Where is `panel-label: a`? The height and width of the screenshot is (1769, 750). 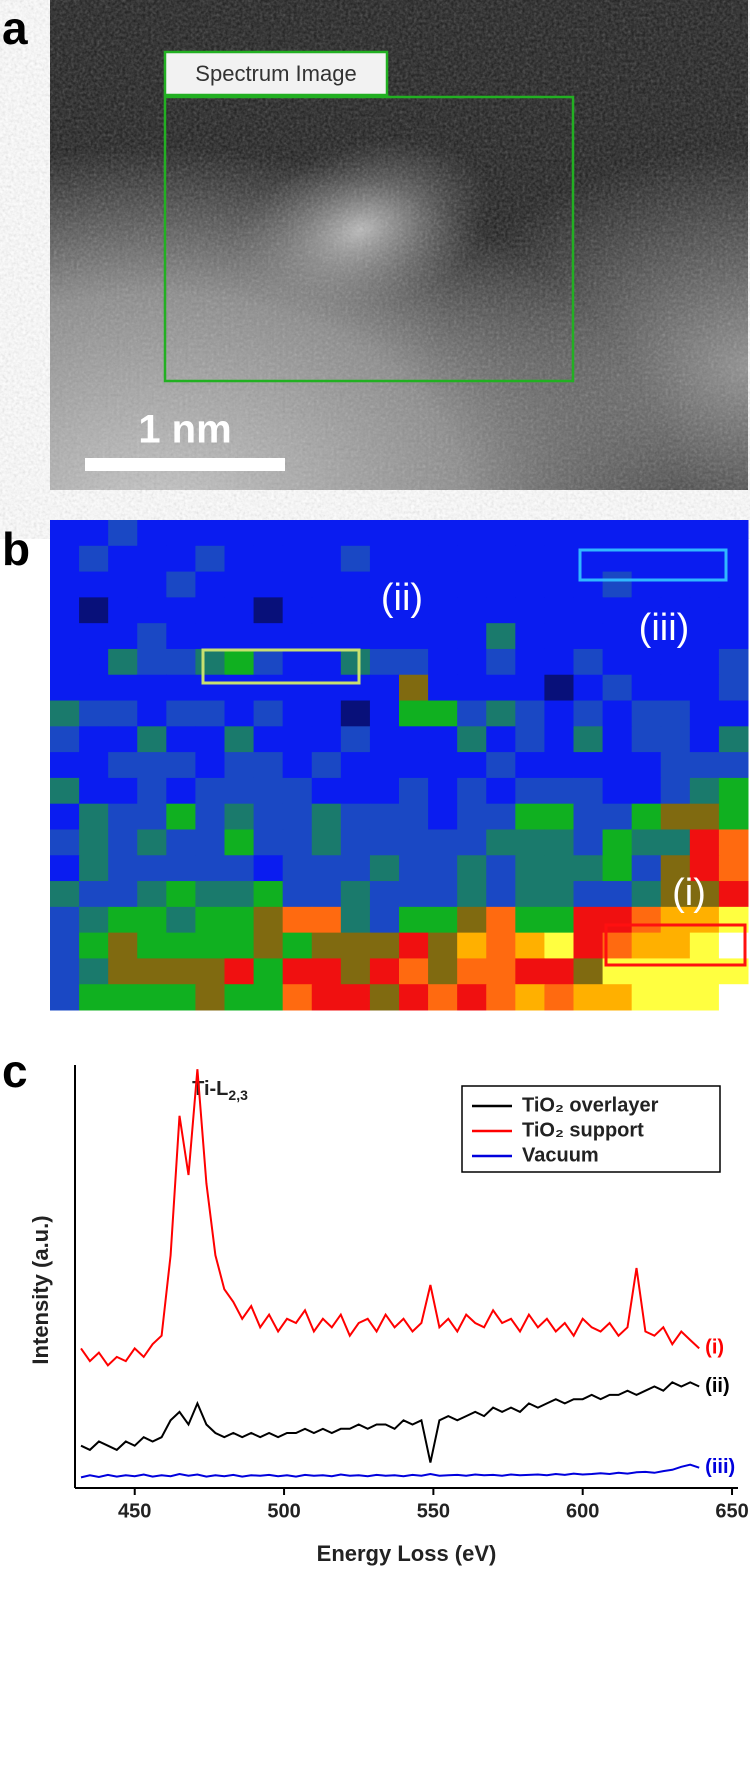
panel-label: a is located at coordinates (15, 28).